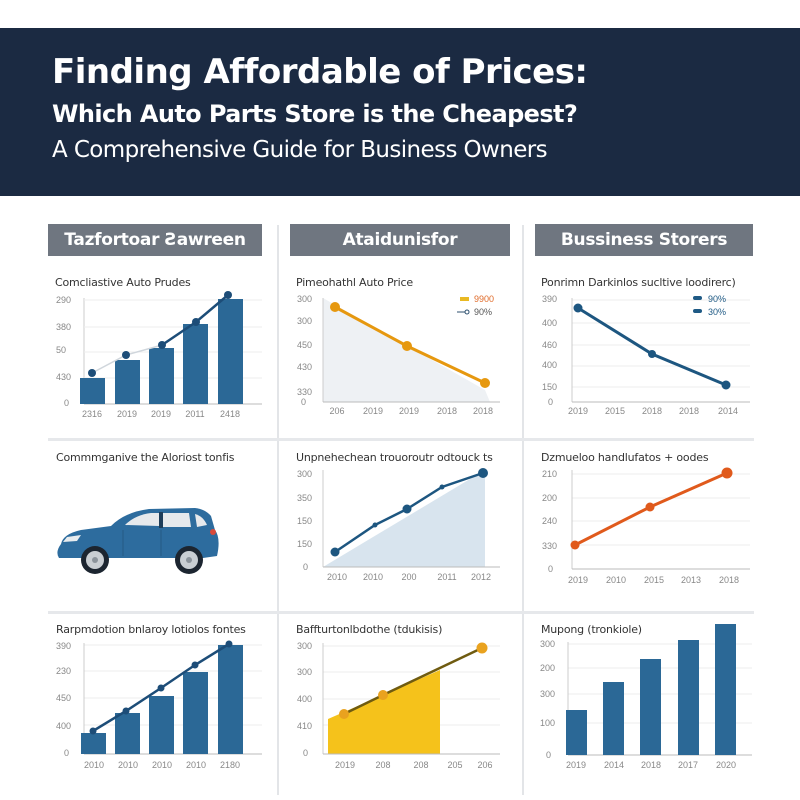 The width and height of the screenshot is (800, 800). I want to click on svg-text: 2418, so click(230, 414).